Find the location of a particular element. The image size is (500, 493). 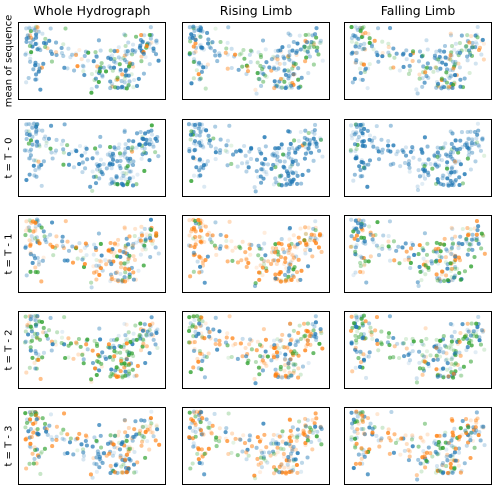

row-label: t = T - 2 is located at coordinates (9, 350).